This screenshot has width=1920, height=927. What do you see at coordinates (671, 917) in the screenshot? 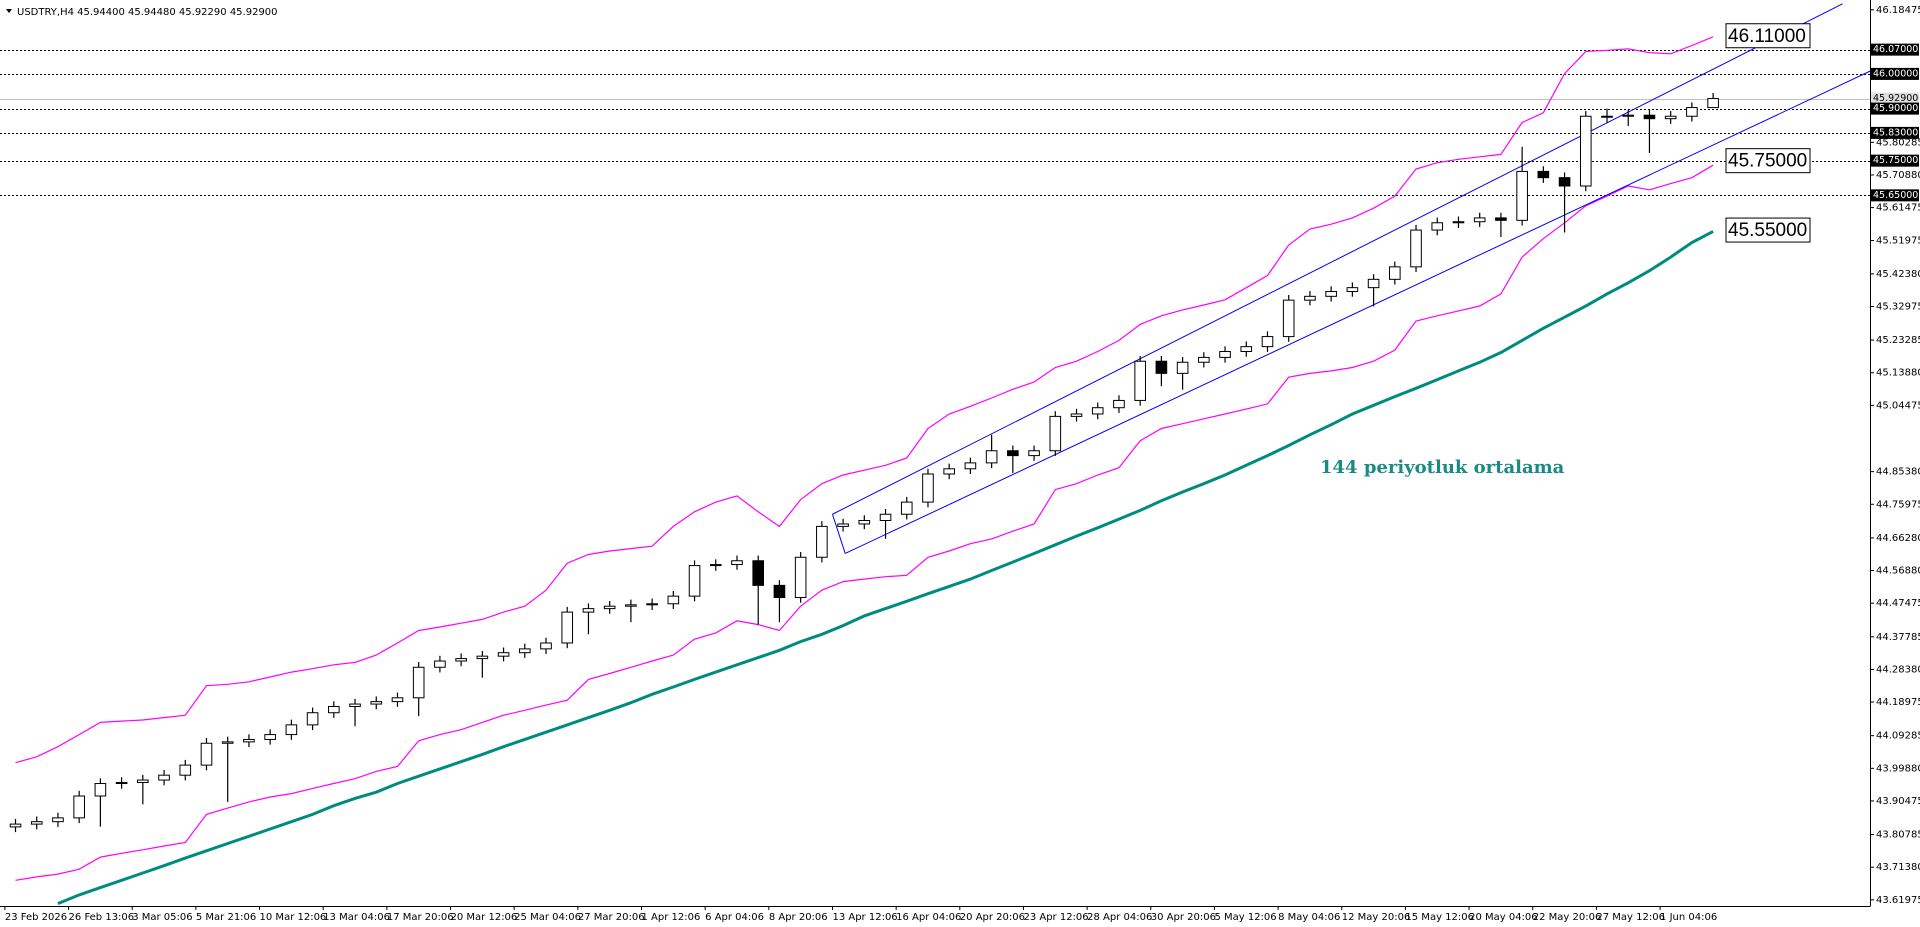
I see `x-tick-label: 1 Apr 12:06` at bounding box center [671, 917].